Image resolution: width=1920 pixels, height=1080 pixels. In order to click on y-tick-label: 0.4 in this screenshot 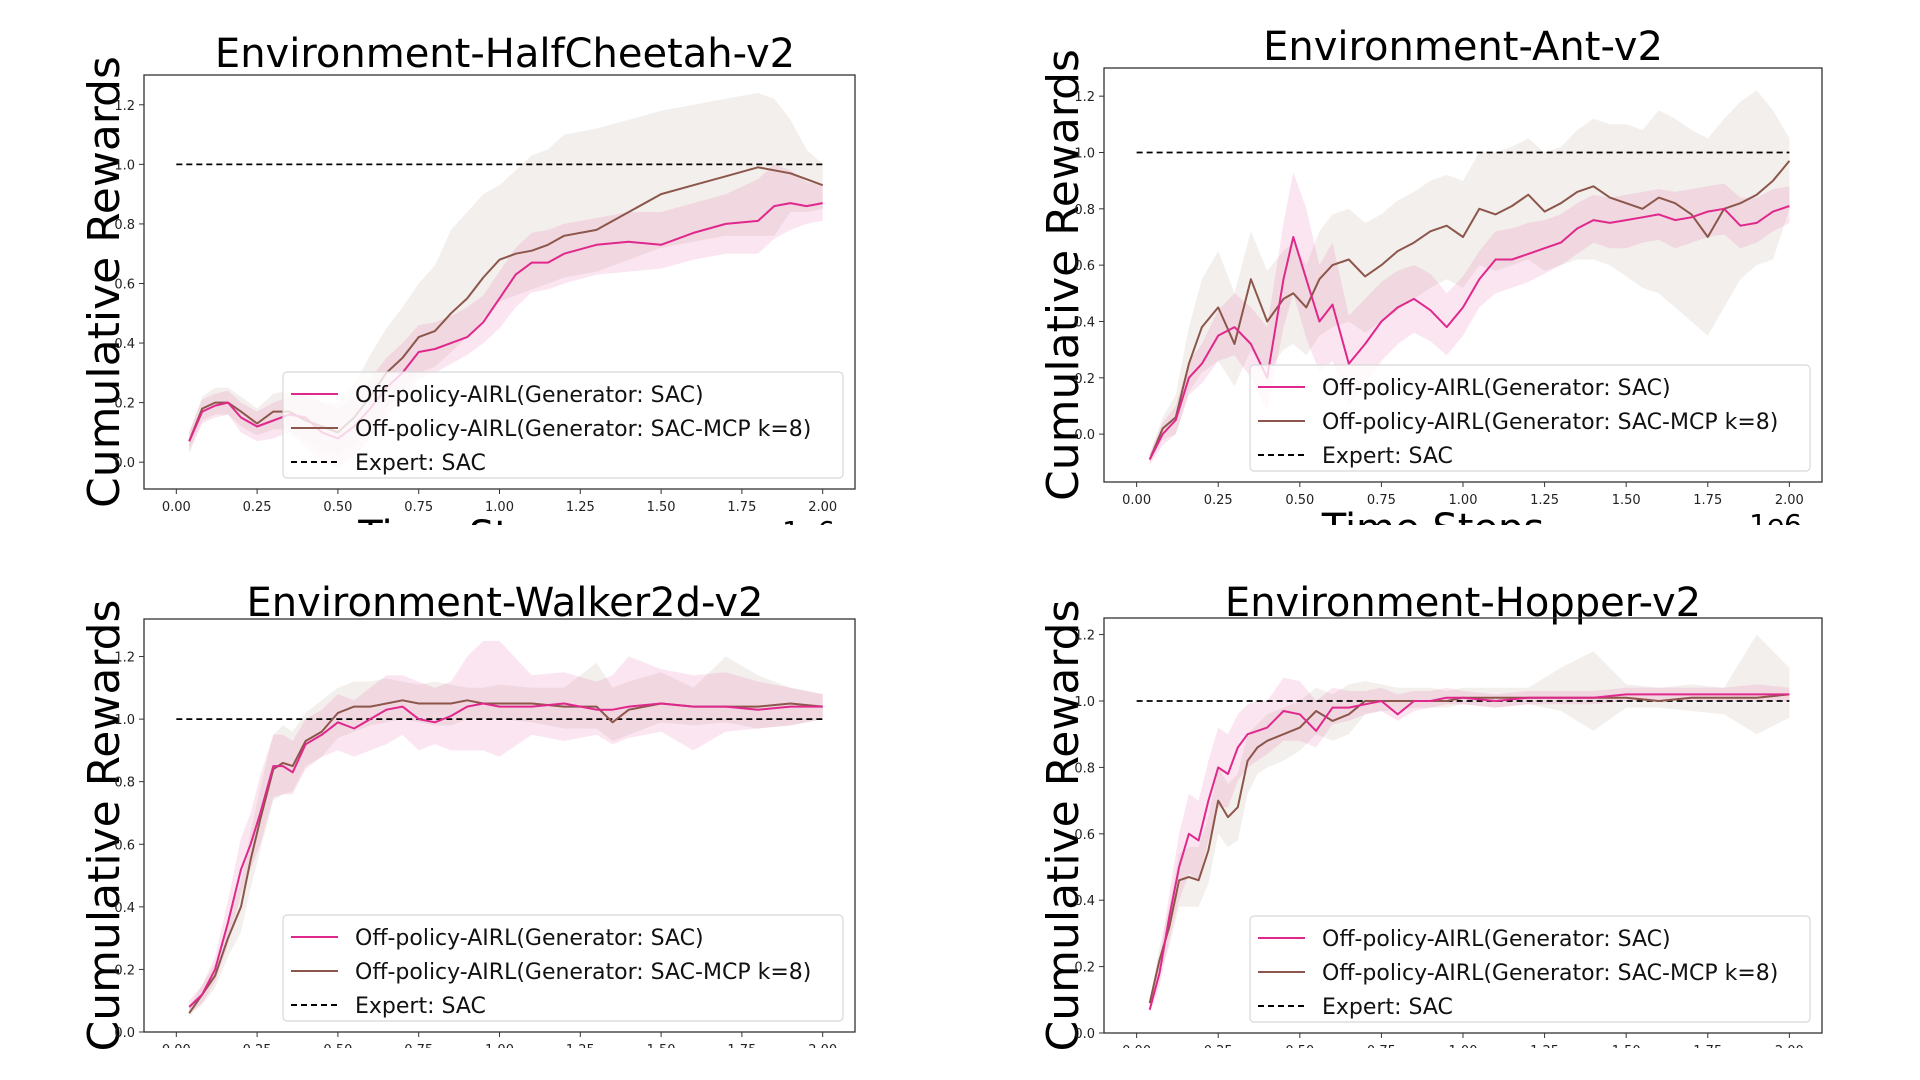, I will do `click(1084, 322)`.